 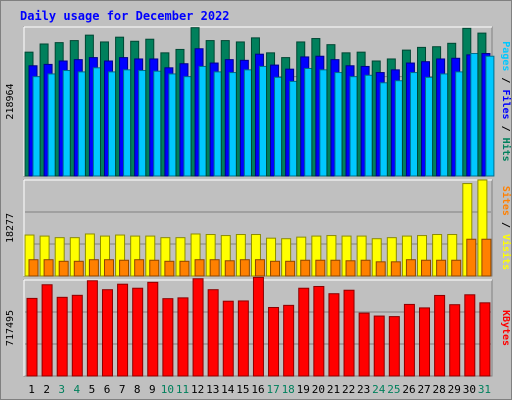 I want to click on x-tick-label: 23, so click(x=363, y=389).